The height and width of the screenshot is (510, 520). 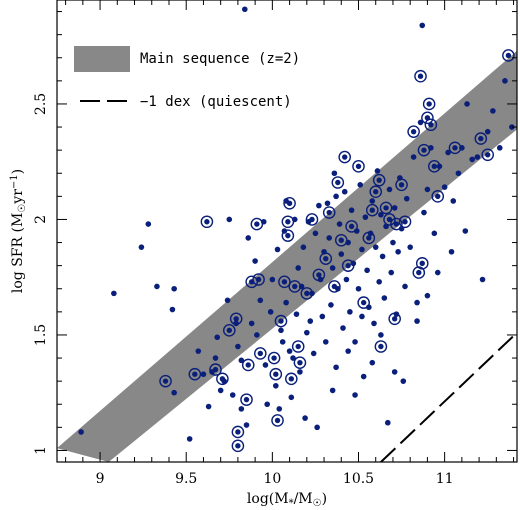 I want to click on x-tick-label: 9, so click(x=100, y=479).